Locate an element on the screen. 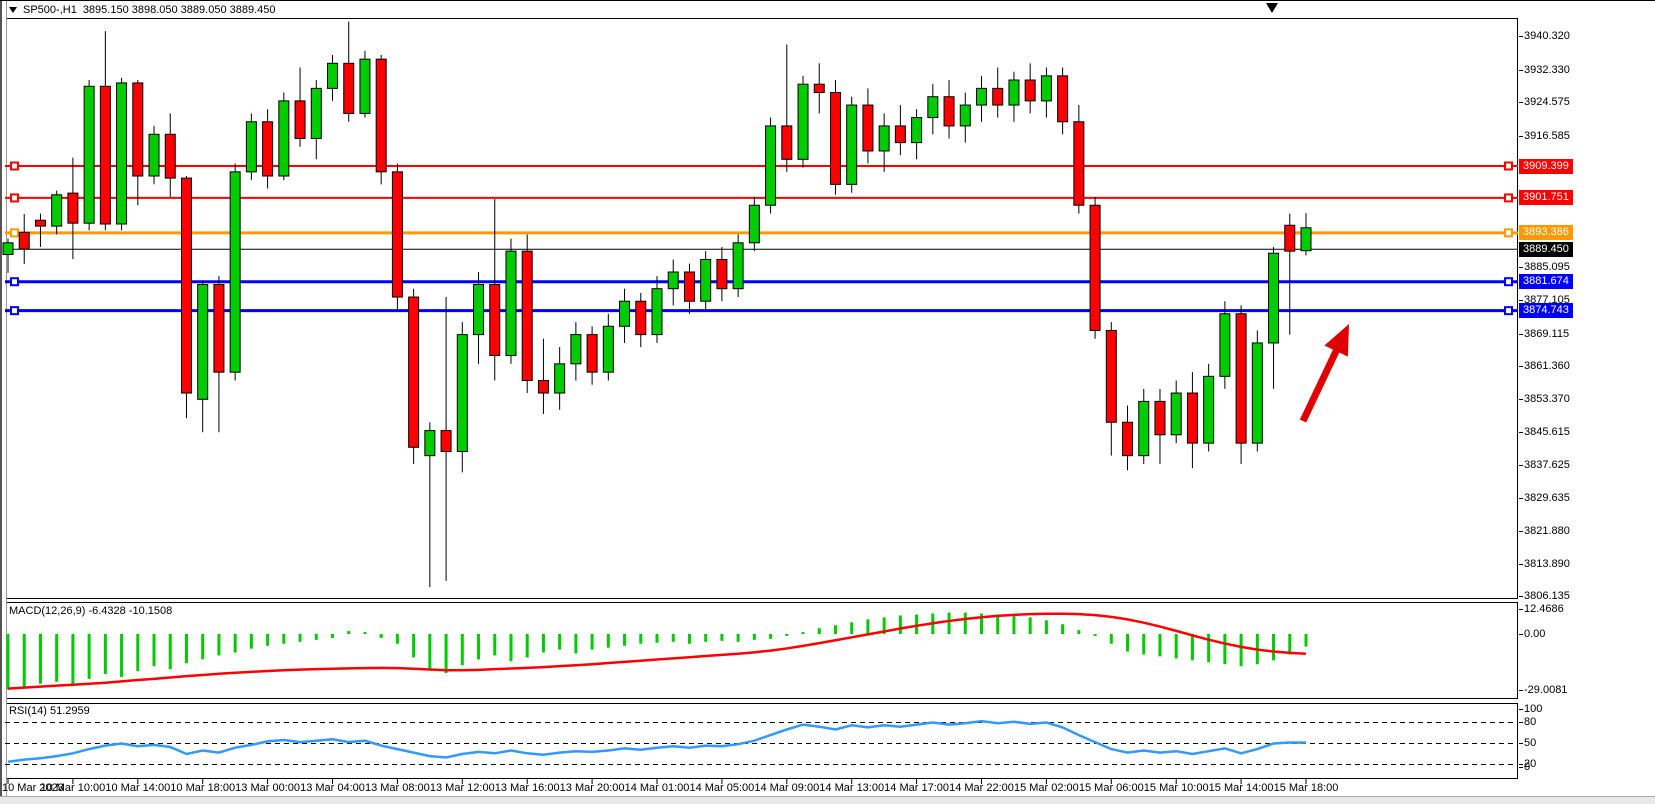  time-axis-label: 15 Mar 06:00 is located at coordinates (1111, 788).